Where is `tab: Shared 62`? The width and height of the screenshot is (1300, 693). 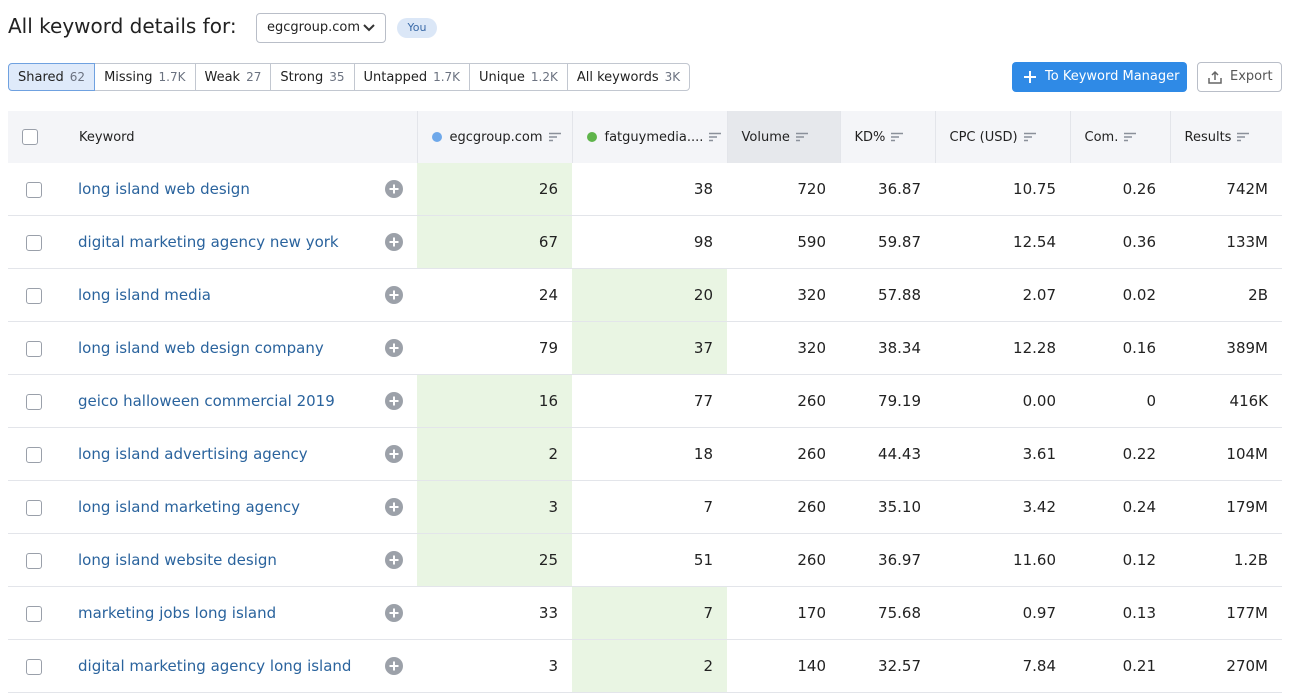 tab: Shared 62 is located at coordinates (52, 77).